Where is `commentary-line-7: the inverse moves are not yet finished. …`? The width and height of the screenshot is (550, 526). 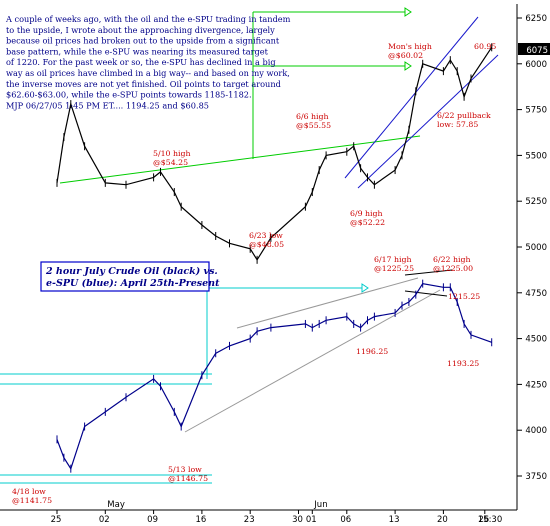 commentary-line-7: the inverse moves are not yet finished. … is located at coordinates (143, 84).